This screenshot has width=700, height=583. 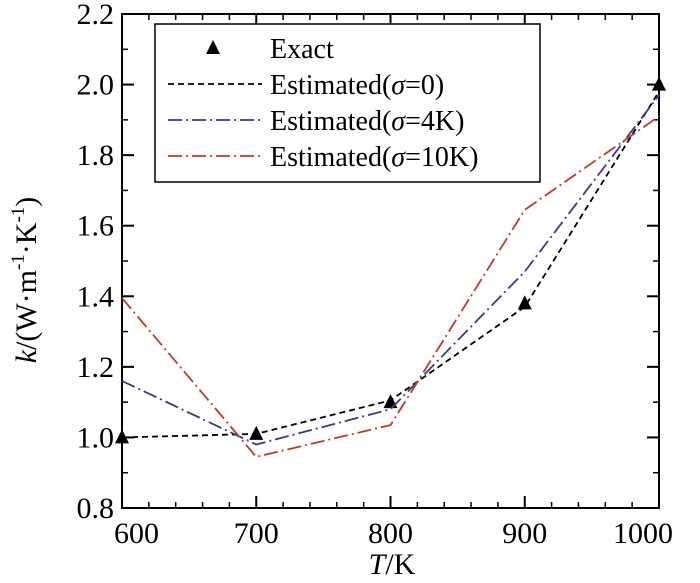 What do you see at coordinates (96, 367) in the screenshot?
I see `y-tick-label: 1.2` at bounding box center [96, 367].